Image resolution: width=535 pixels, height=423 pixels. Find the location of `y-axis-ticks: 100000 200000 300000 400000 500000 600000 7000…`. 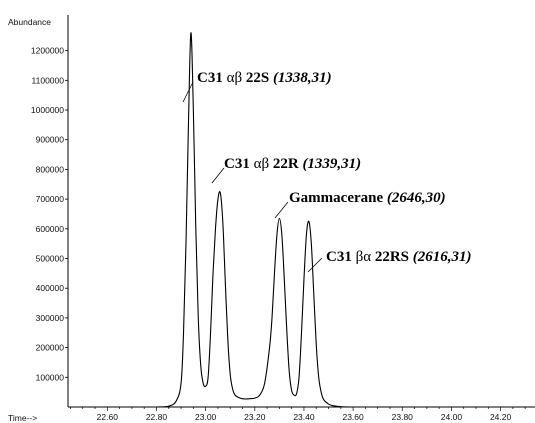

y-axis-ticks: 100000 200000 300000 400000 500000 600000 7000… is located at coordinates (49, 214).